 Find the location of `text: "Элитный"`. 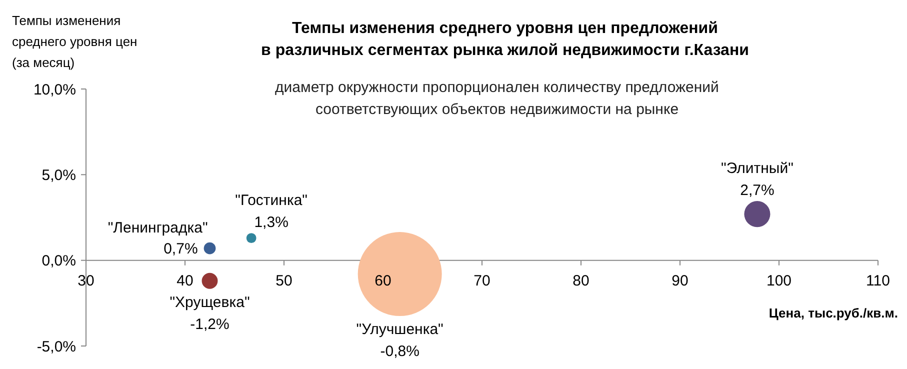

text: "Элитный" is located at coordinates (757, 169).